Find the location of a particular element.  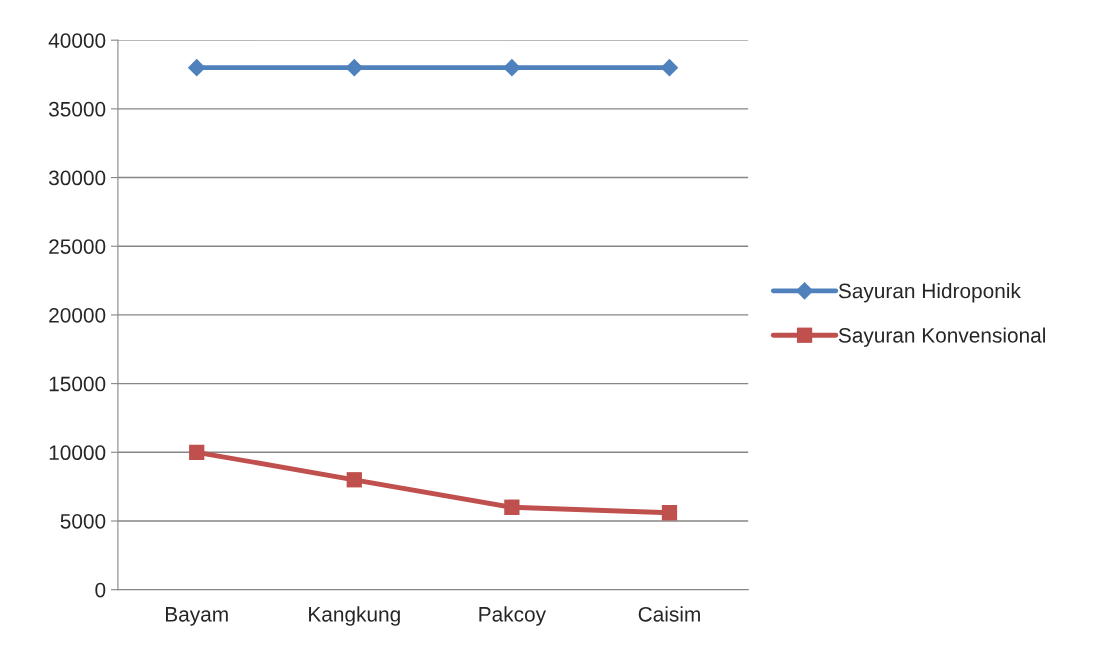

y-tick-label: 10000 is located at coordinates (77, 453).